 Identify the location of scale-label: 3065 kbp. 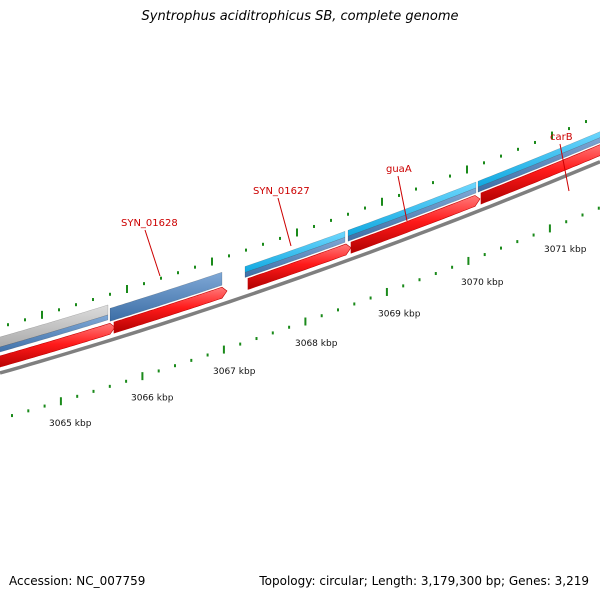
(70, 424).